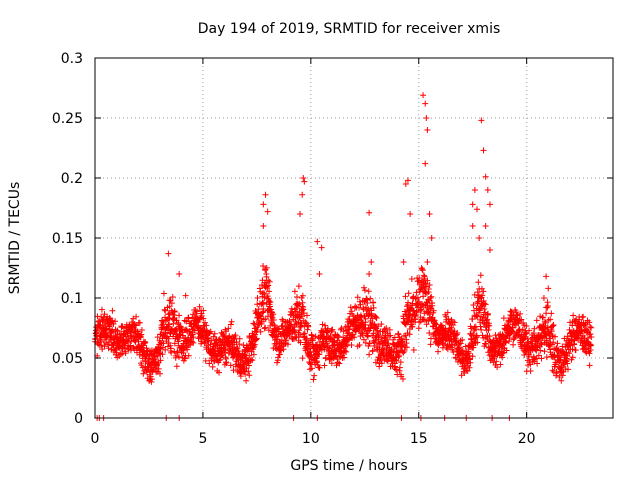 The image size is (640, 480). I want to click on x-tick-label: 10, so click(311, 439).